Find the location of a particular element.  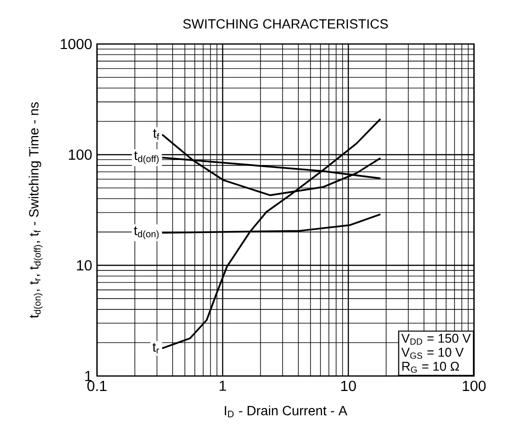

annotation: V$_{DD}$ = 150 V is located at coordinates (436, 339).